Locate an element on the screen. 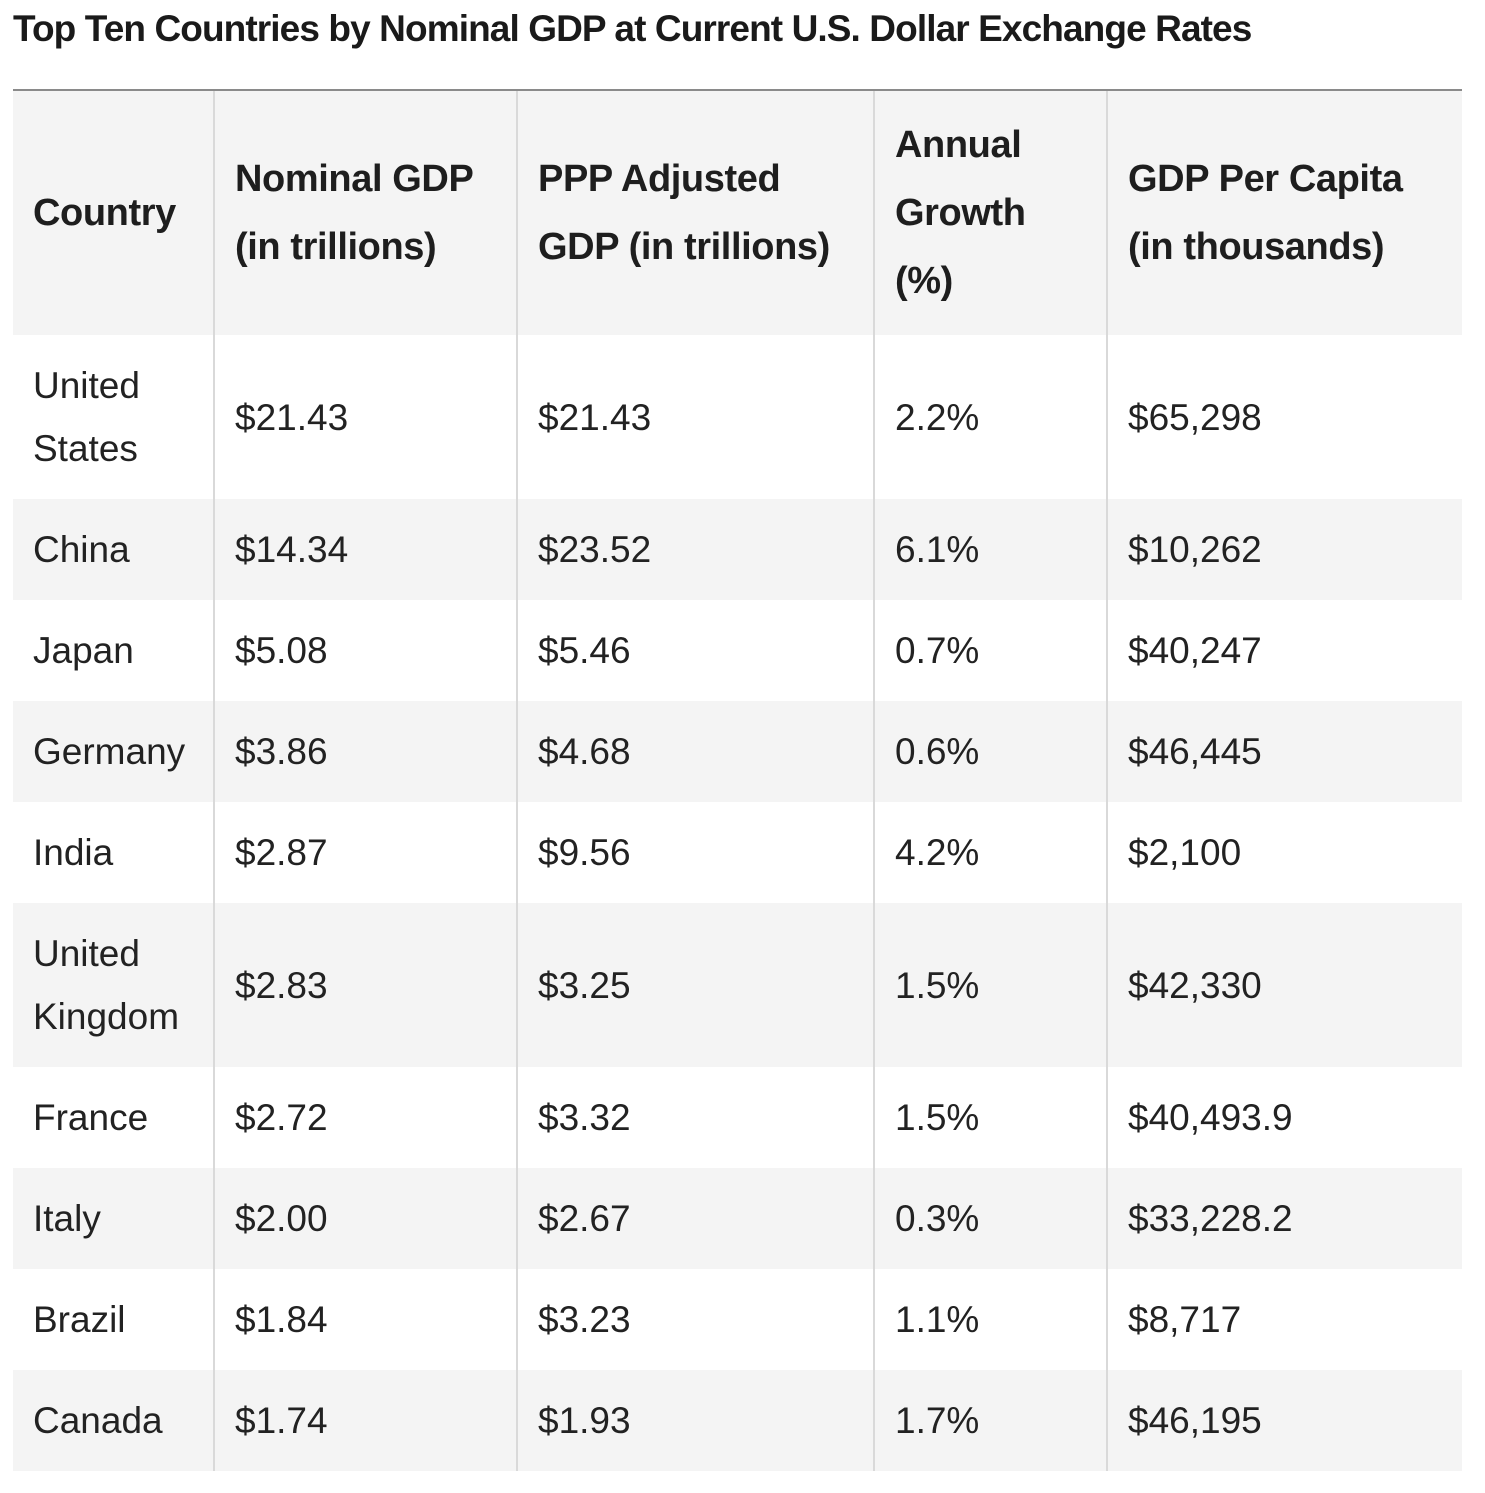  cell-nominal-gdp: $1.74 is located at coordinates (365, 1420).